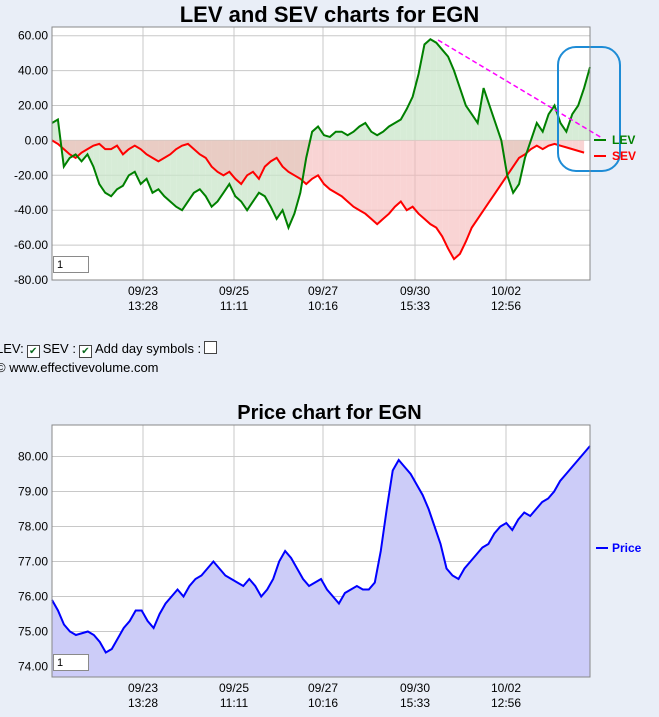 The width and height of the screenshot is (659, 717). What do you see at coordinates (211, 347) in the screenshot?
I see `day-symbols-checkbox` at bounding box center [211, 347].